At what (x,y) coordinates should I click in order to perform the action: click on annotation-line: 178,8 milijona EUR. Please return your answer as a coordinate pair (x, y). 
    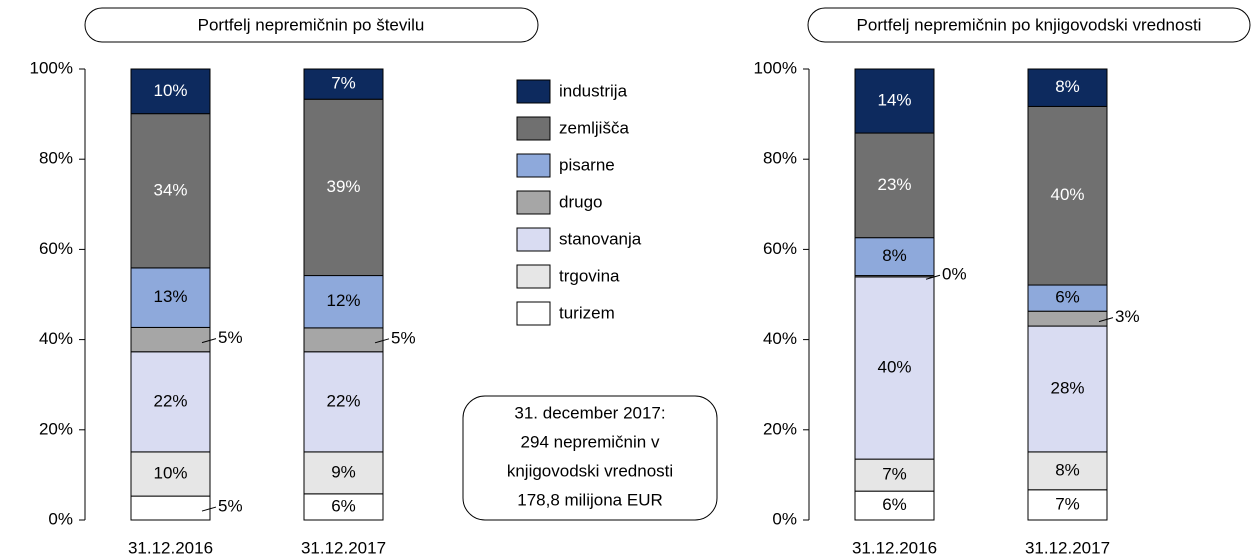
    Looking at the image, I should click on (590, 499).